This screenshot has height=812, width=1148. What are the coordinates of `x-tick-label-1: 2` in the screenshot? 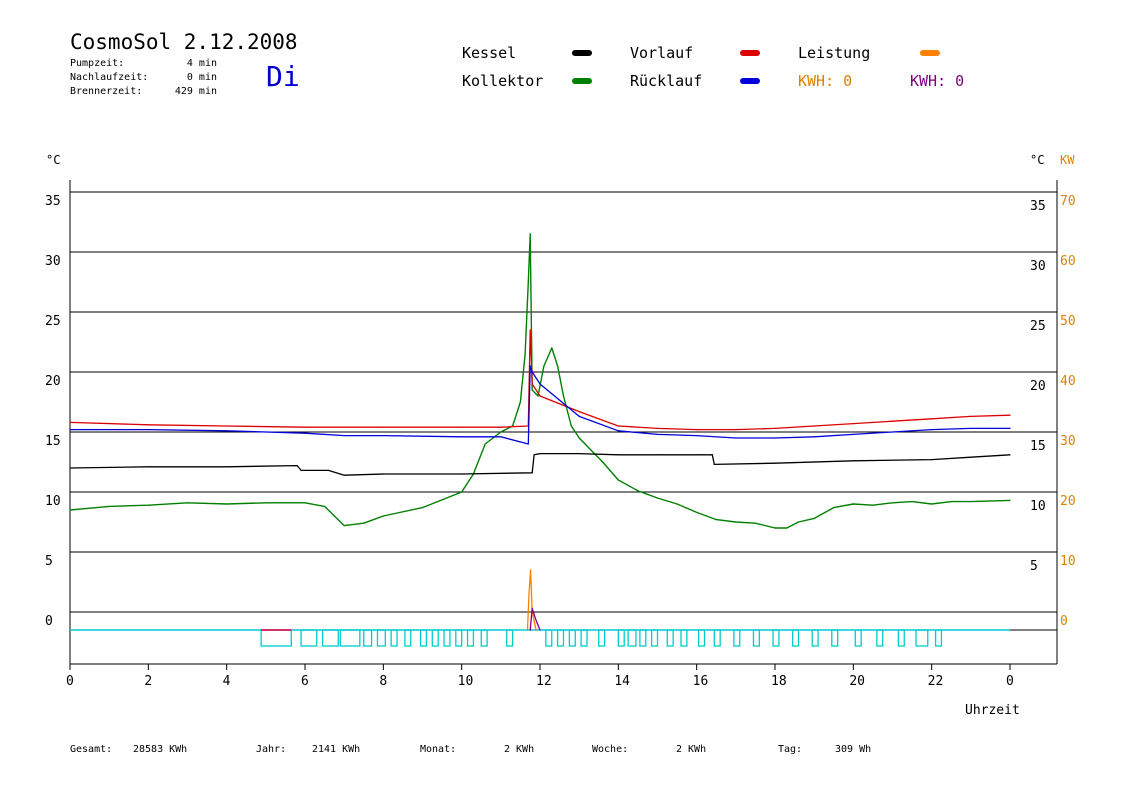 It's located at (148, 681).